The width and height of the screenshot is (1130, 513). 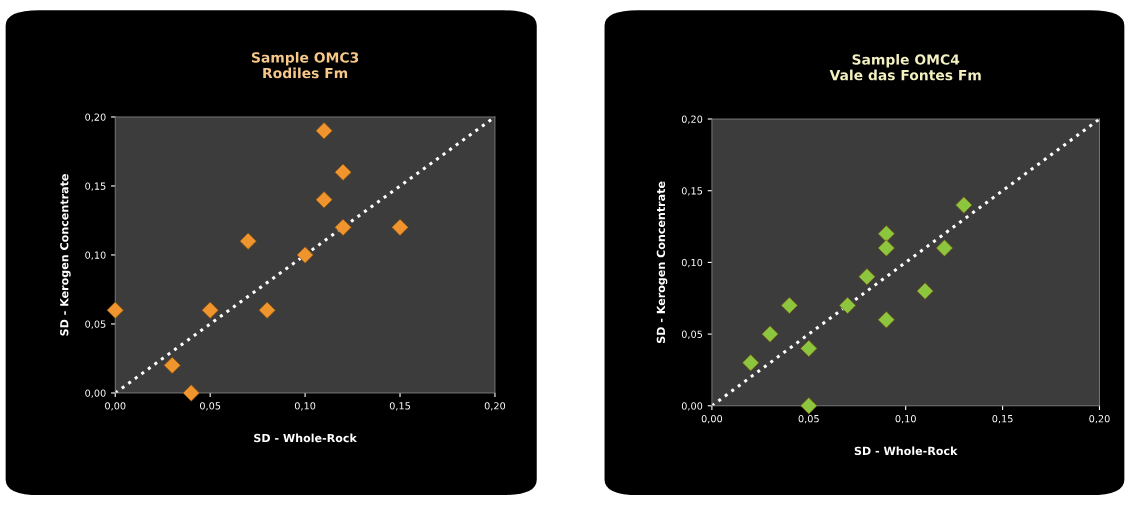 I want to click on chart-title: Sample OMC3 Rodiles Fm, so click(x=305, y=65).